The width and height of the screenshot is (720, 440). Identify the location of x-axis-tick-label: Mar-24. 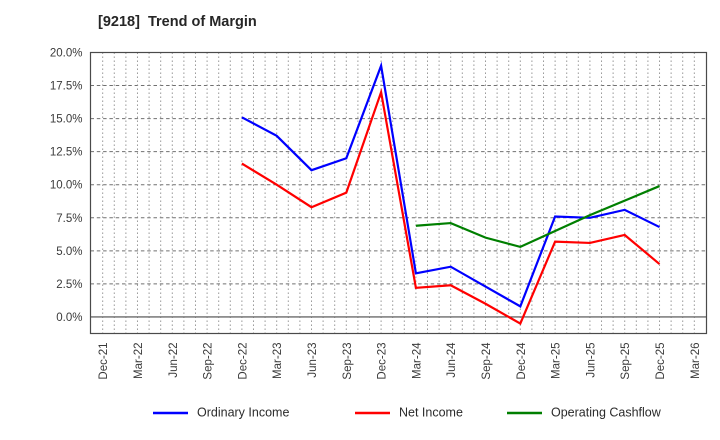
(417, 360).